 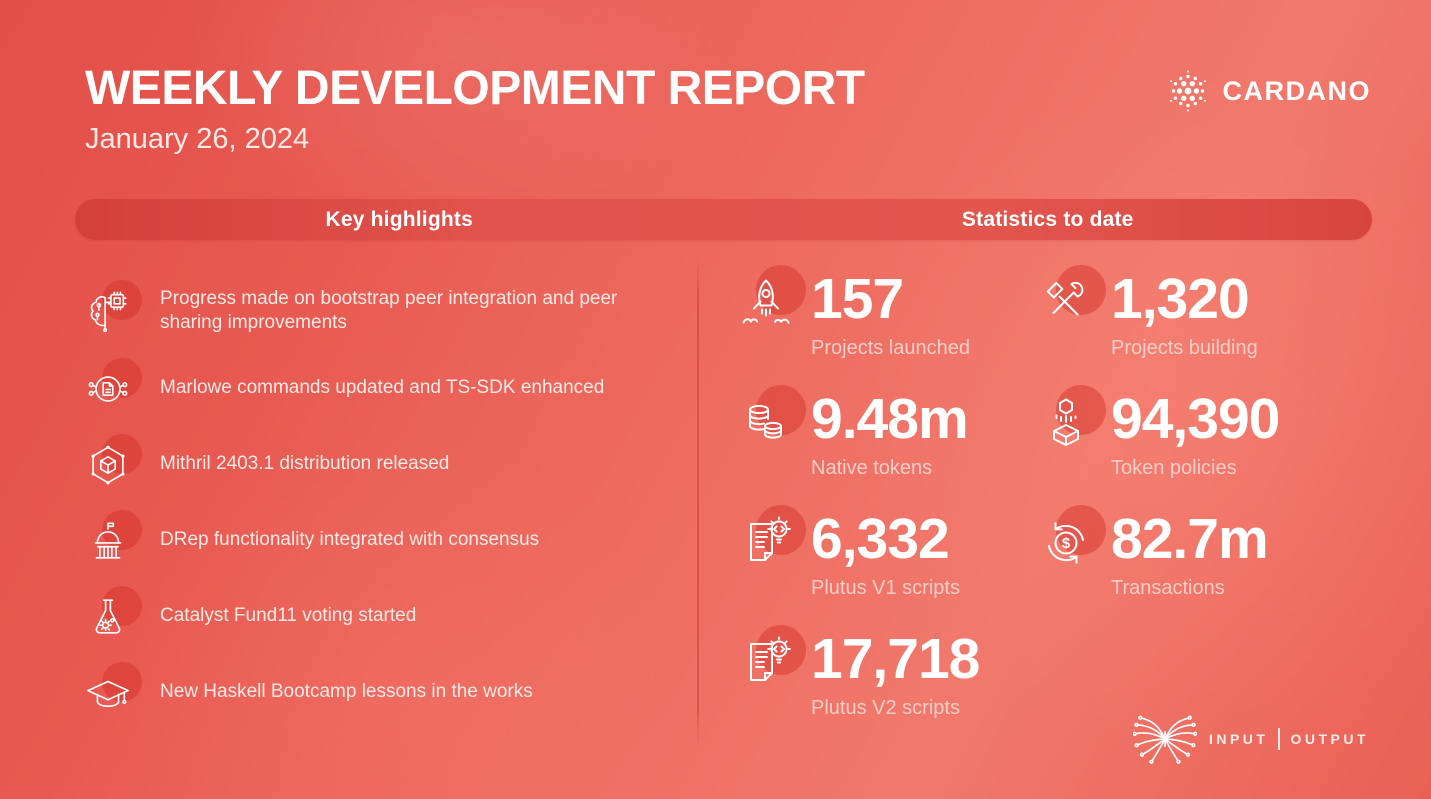 I want to click on stat-projects-building: 1,320 Projects building, so click(x=1190, y=328).